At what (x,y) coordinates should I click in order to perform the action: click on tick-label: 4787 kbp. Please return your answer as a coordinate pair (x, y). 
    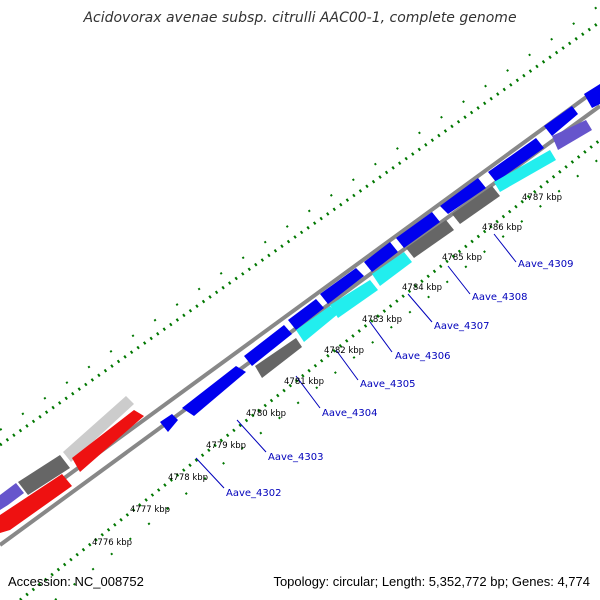
    Looking at the image, I should click on (542, 198).